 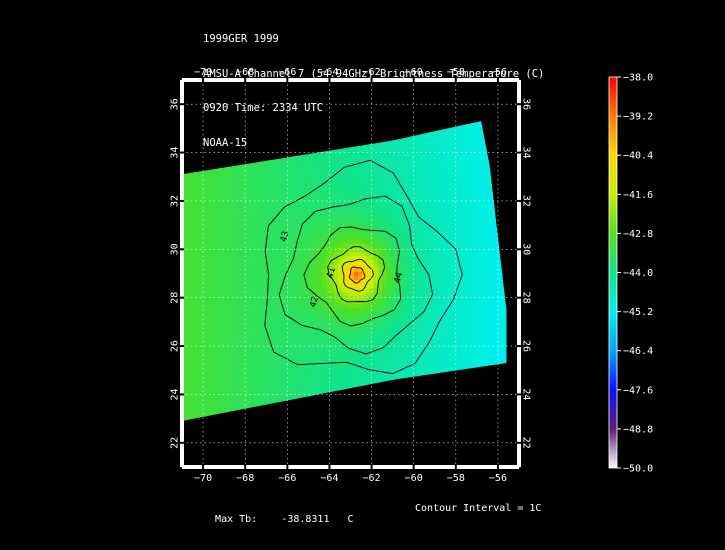 I want to click on max-tb-label: Max Tb:, so click(x=236, y=519).